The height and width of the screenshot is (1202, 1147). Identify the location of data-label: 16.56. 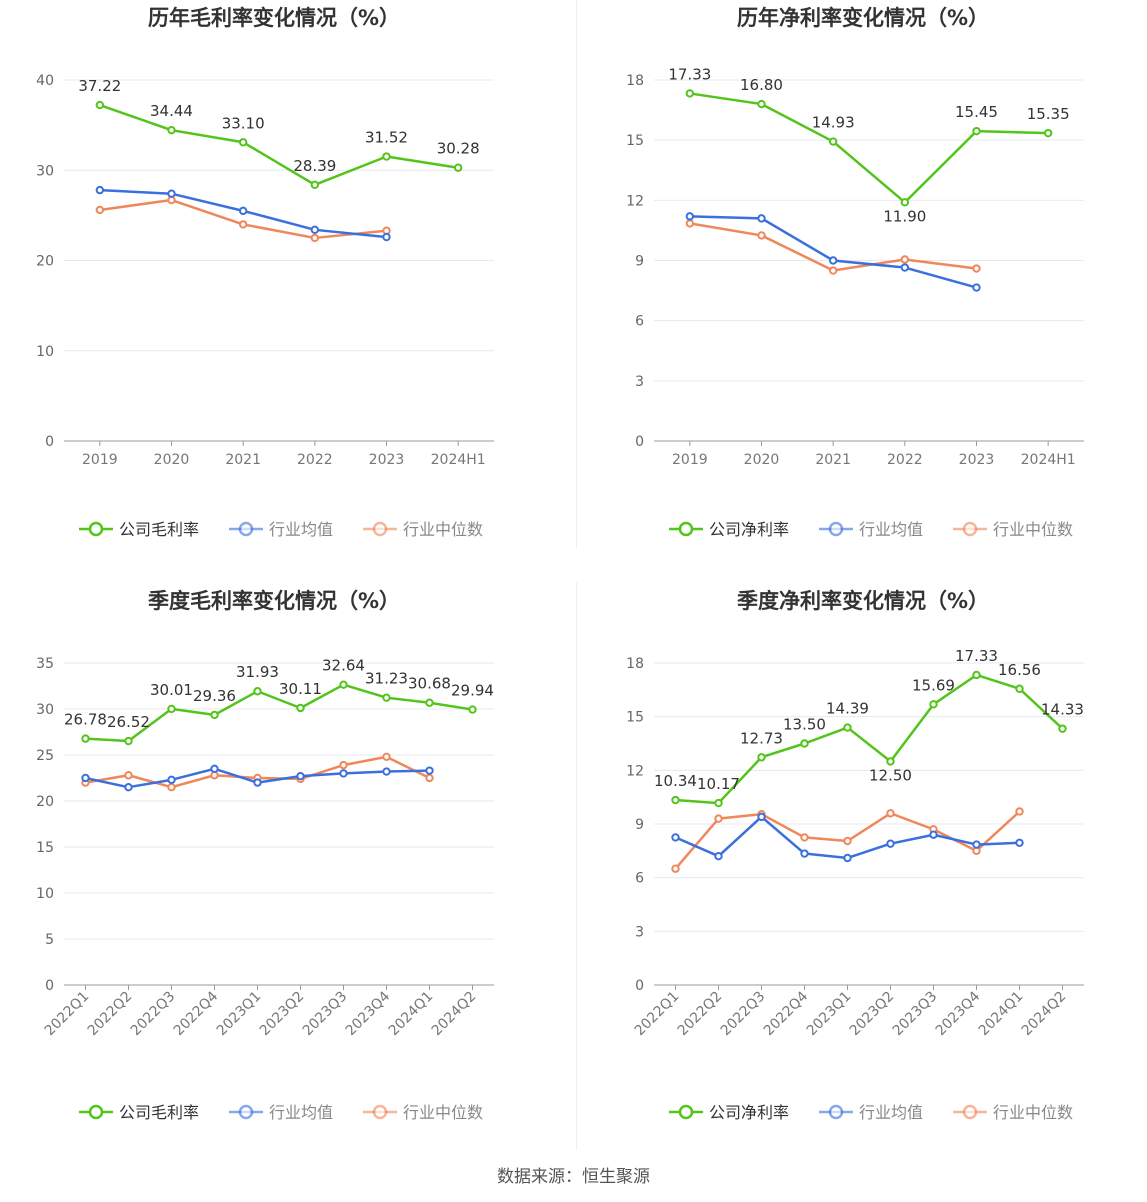
(1019, 670).